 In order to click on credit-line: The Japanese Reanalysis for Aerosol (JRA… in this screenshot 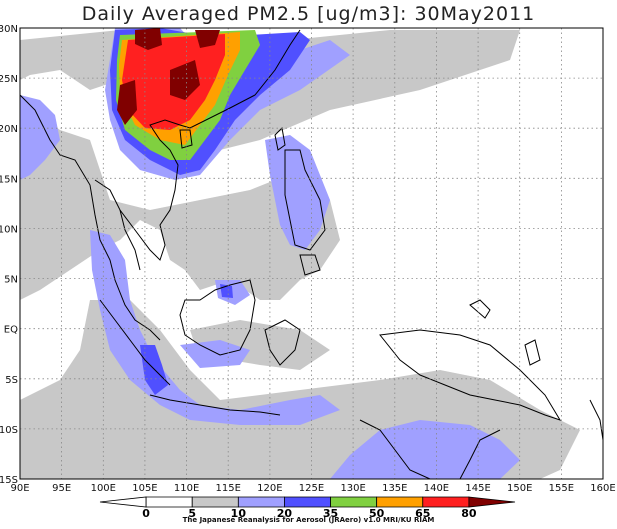, I will do `click(308, 520)`.